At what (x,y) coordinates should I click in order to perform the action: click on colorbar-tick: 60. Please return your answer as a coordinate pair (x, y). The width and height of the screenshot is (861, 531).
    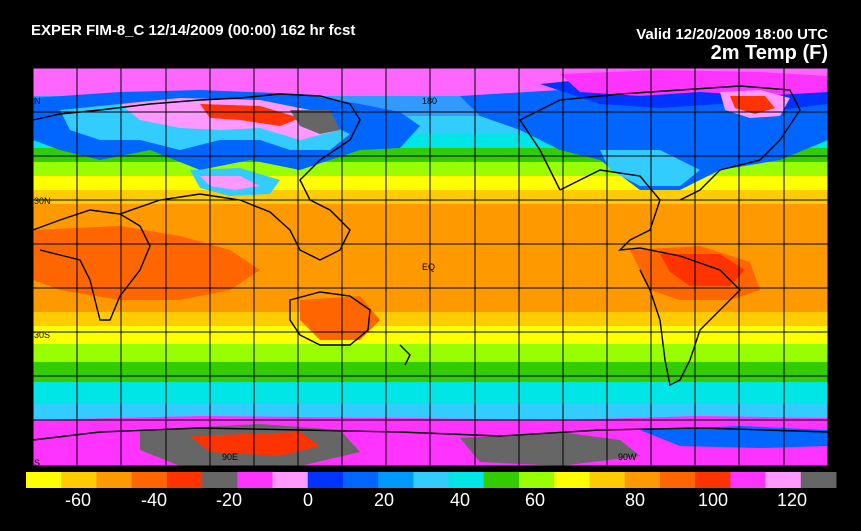
    Looking at the image, I should click on (535, 500).